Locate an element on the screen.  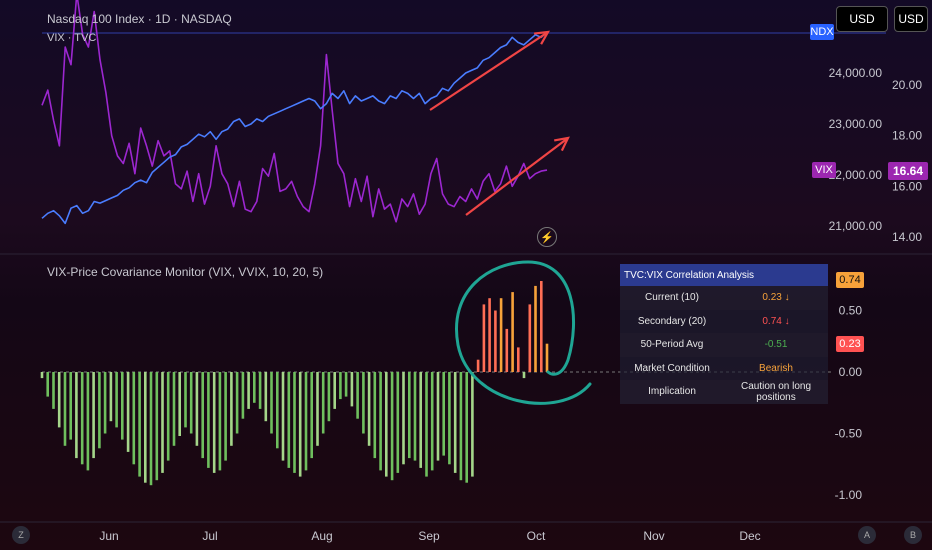
table-row: Current (10) 0.23 ↓ is located at coordinates (724, 298).